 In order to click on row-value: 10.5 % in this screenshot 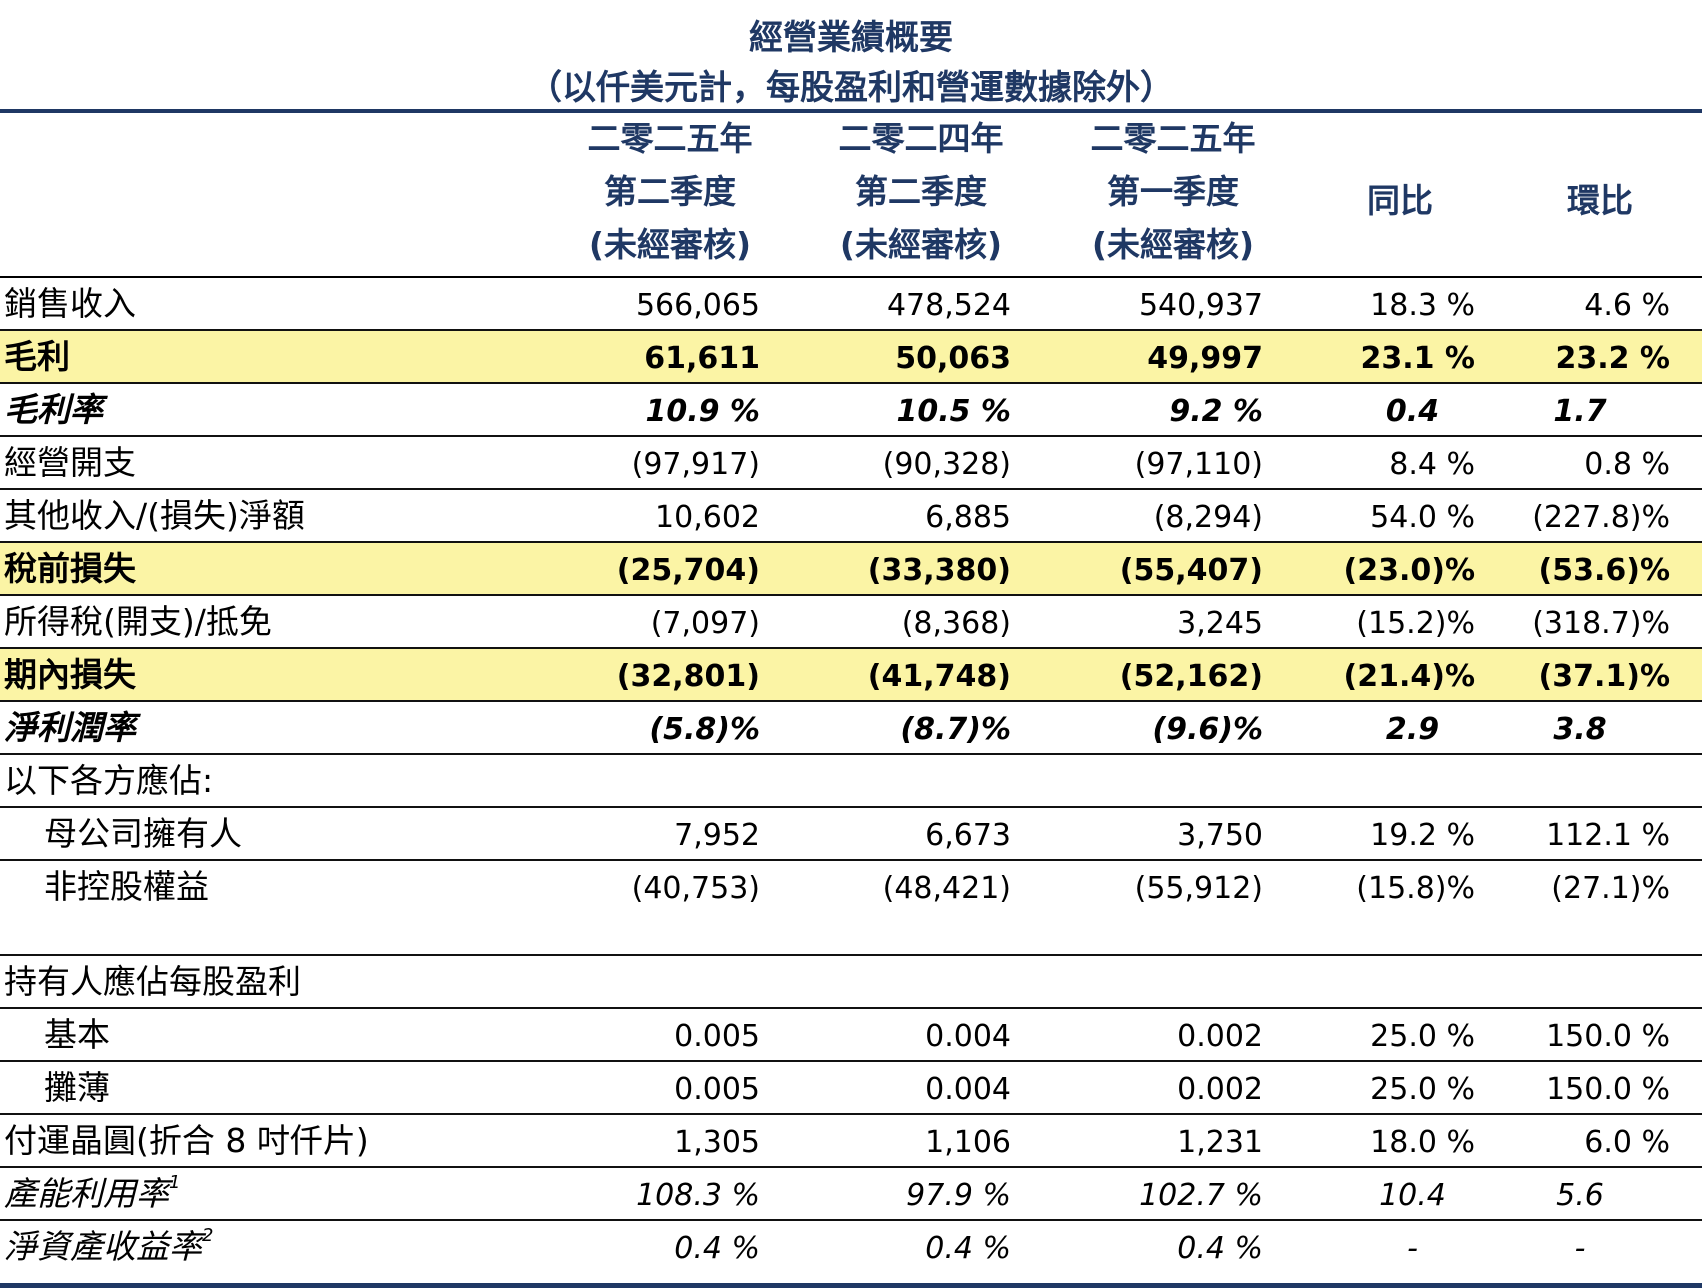, I will do `click(953, 411)`.